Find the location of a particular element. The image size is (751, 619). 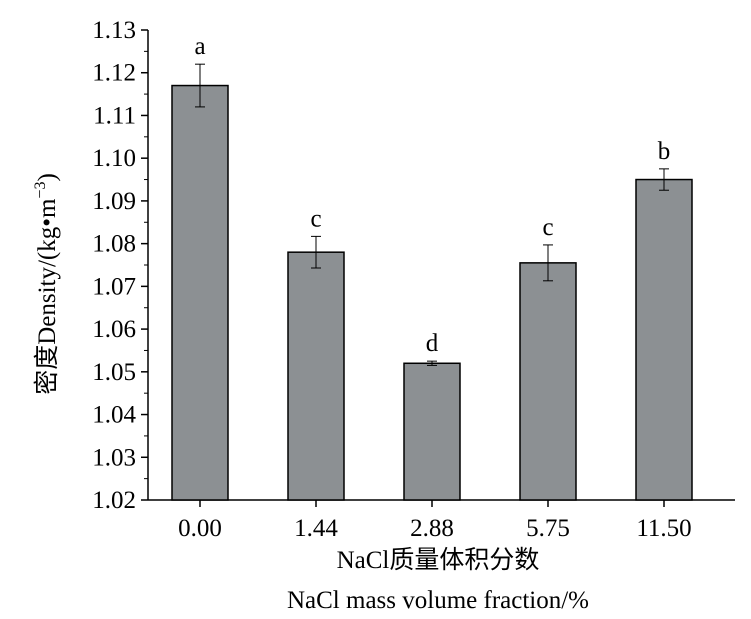

y-axis-title-main: 密度Density/(kg•m is located at coordinates (47, 296).